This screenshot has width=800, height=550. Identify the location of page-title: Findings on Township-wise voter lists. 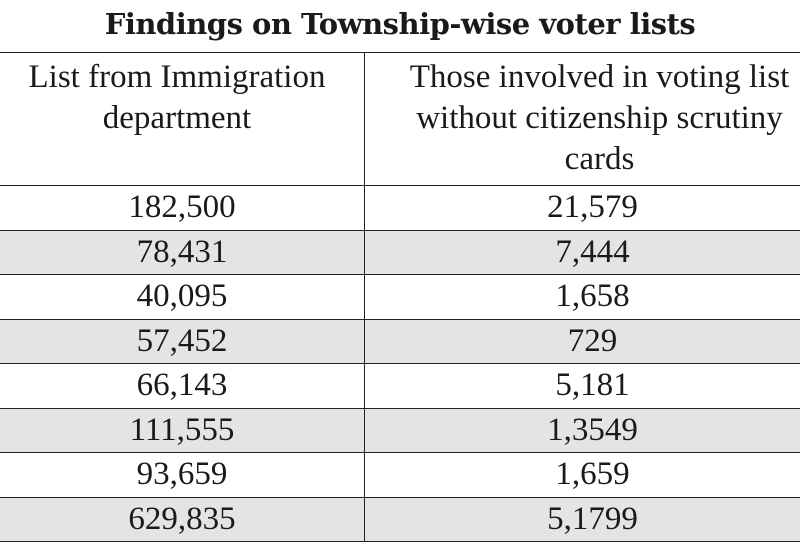
(400, 24).